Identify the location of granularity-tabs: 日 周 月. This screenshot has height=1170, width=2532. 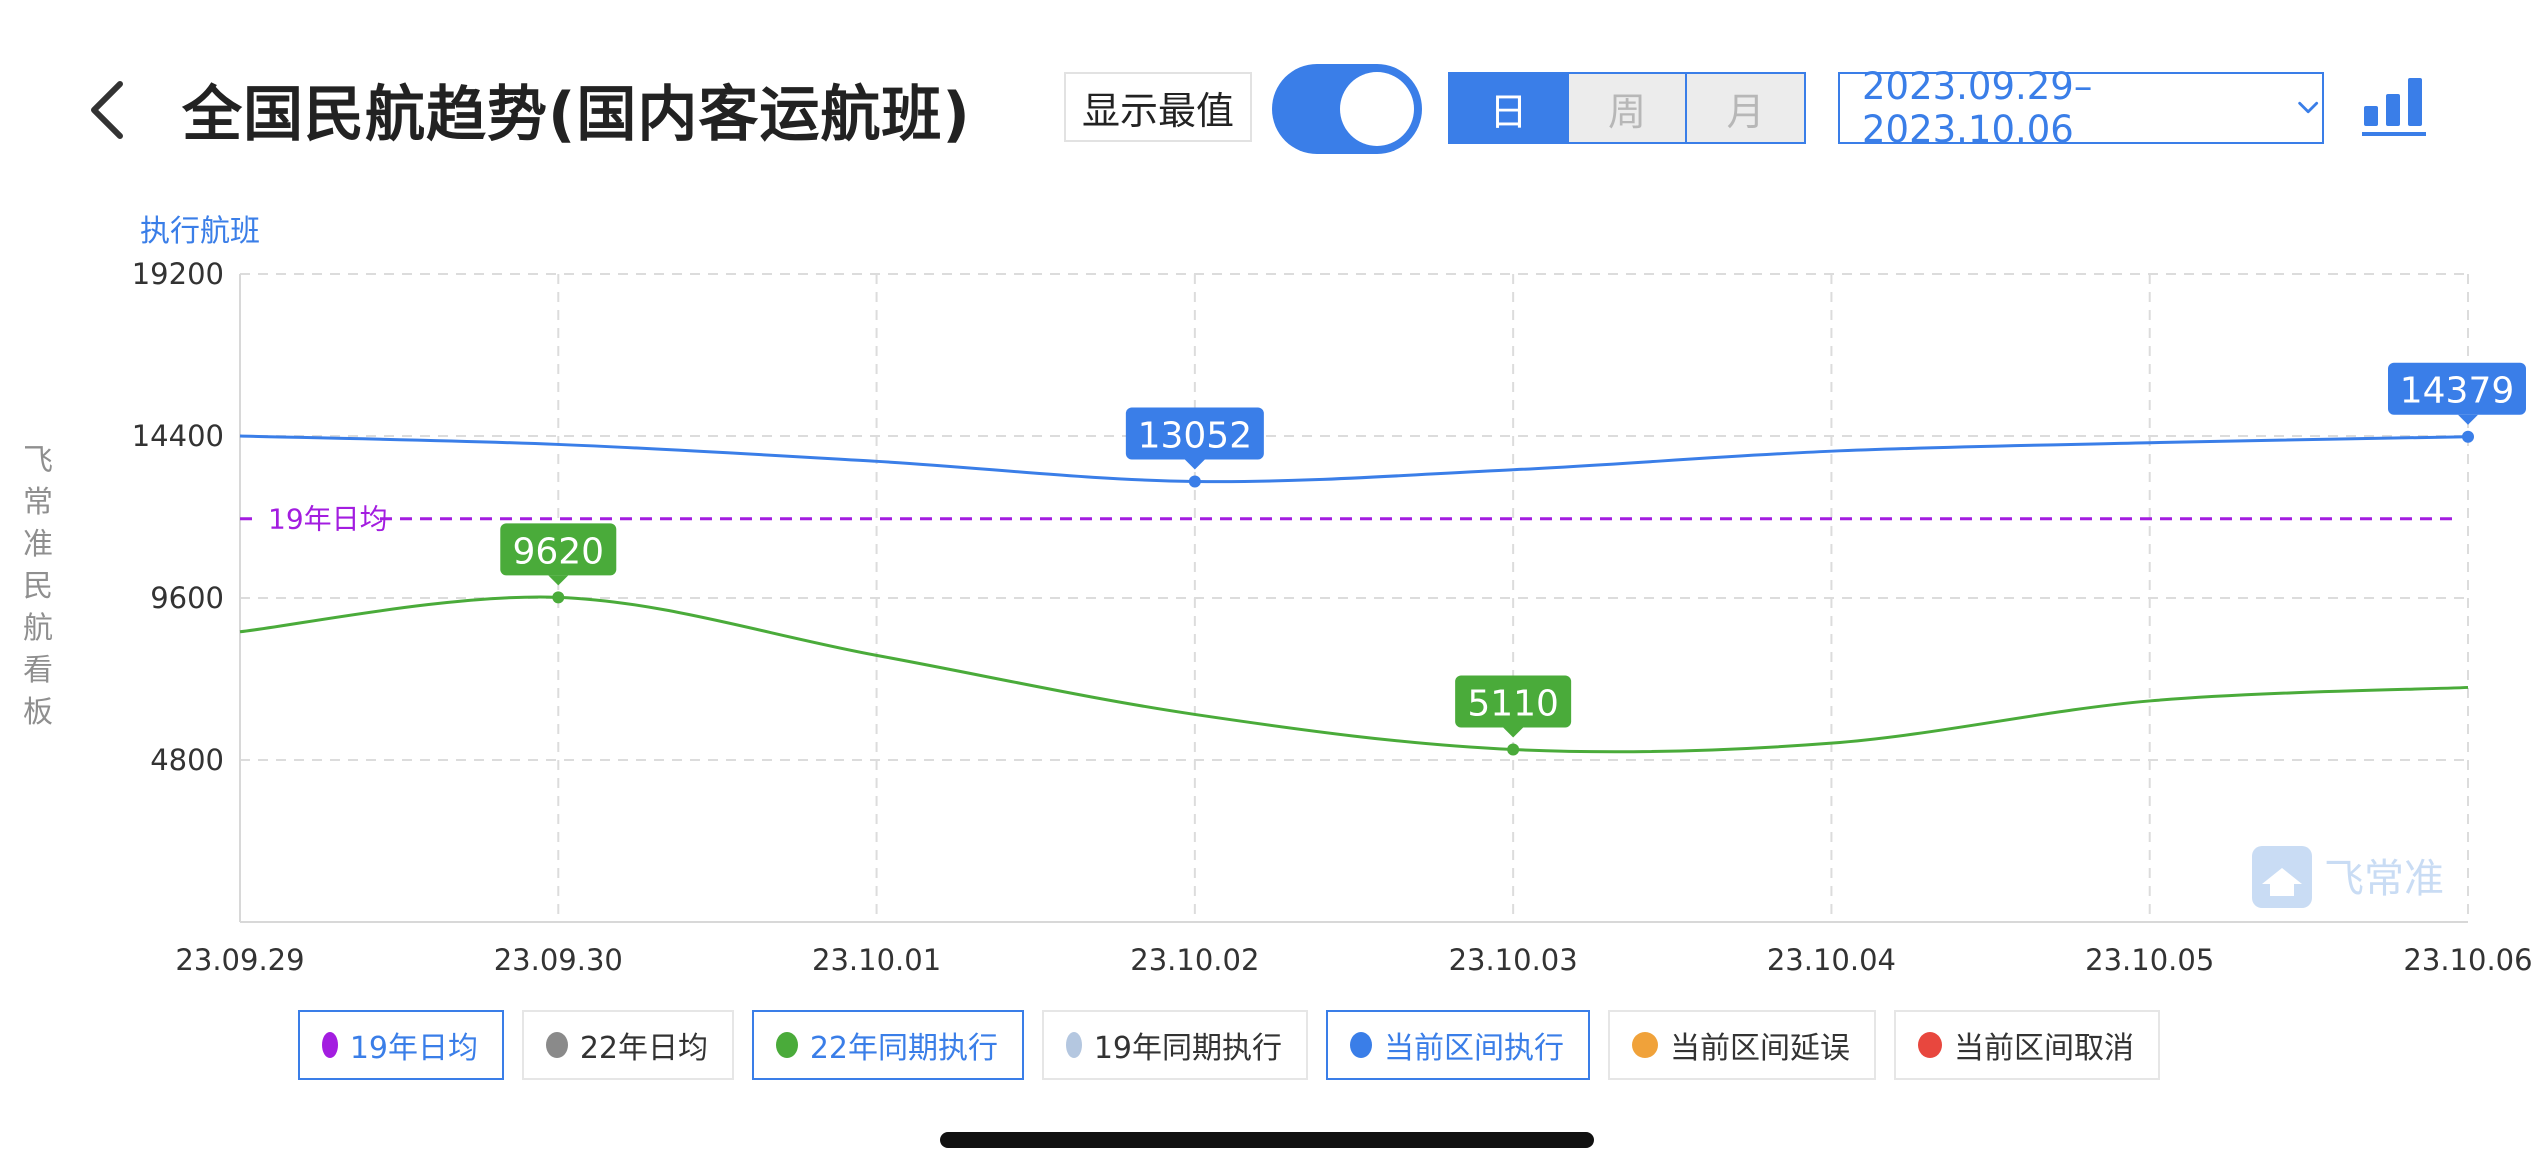
(1627, 108).